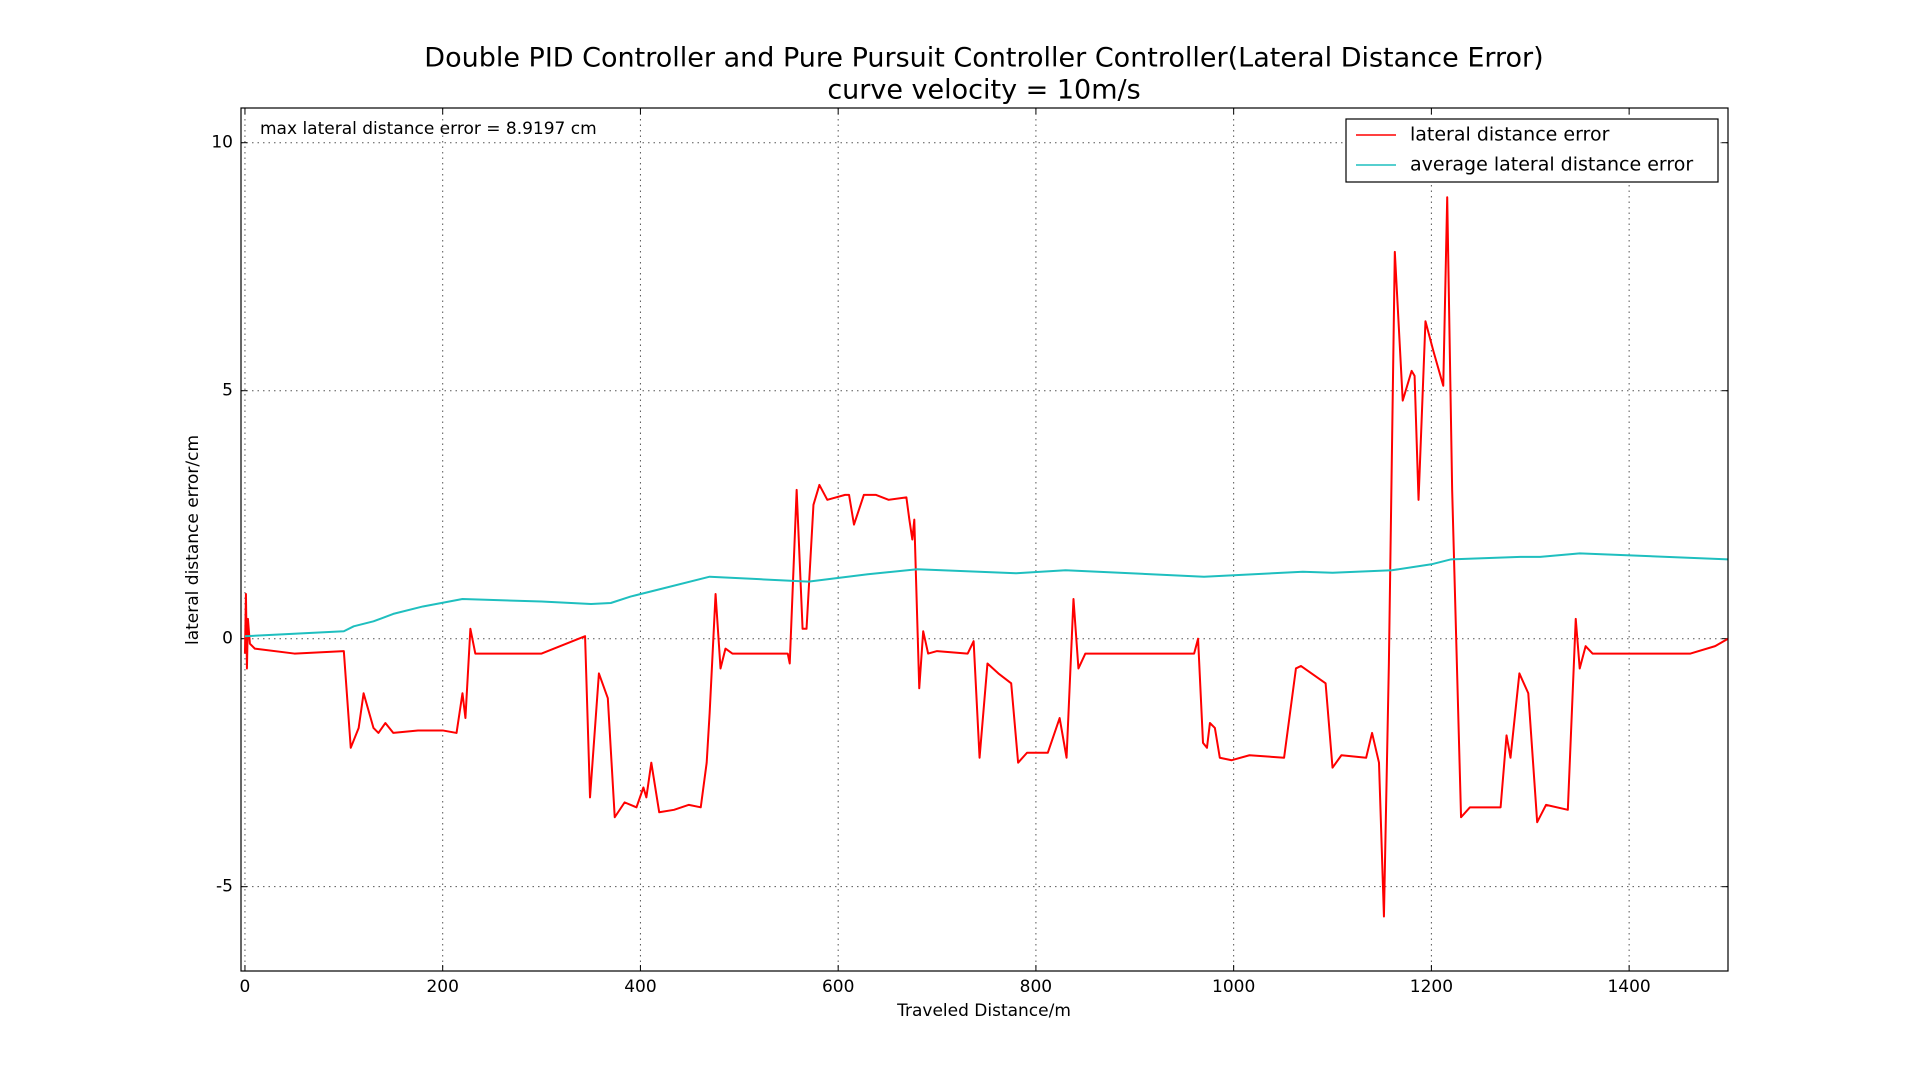  I want to click on y-tick-label: -5, so click(224, 887).